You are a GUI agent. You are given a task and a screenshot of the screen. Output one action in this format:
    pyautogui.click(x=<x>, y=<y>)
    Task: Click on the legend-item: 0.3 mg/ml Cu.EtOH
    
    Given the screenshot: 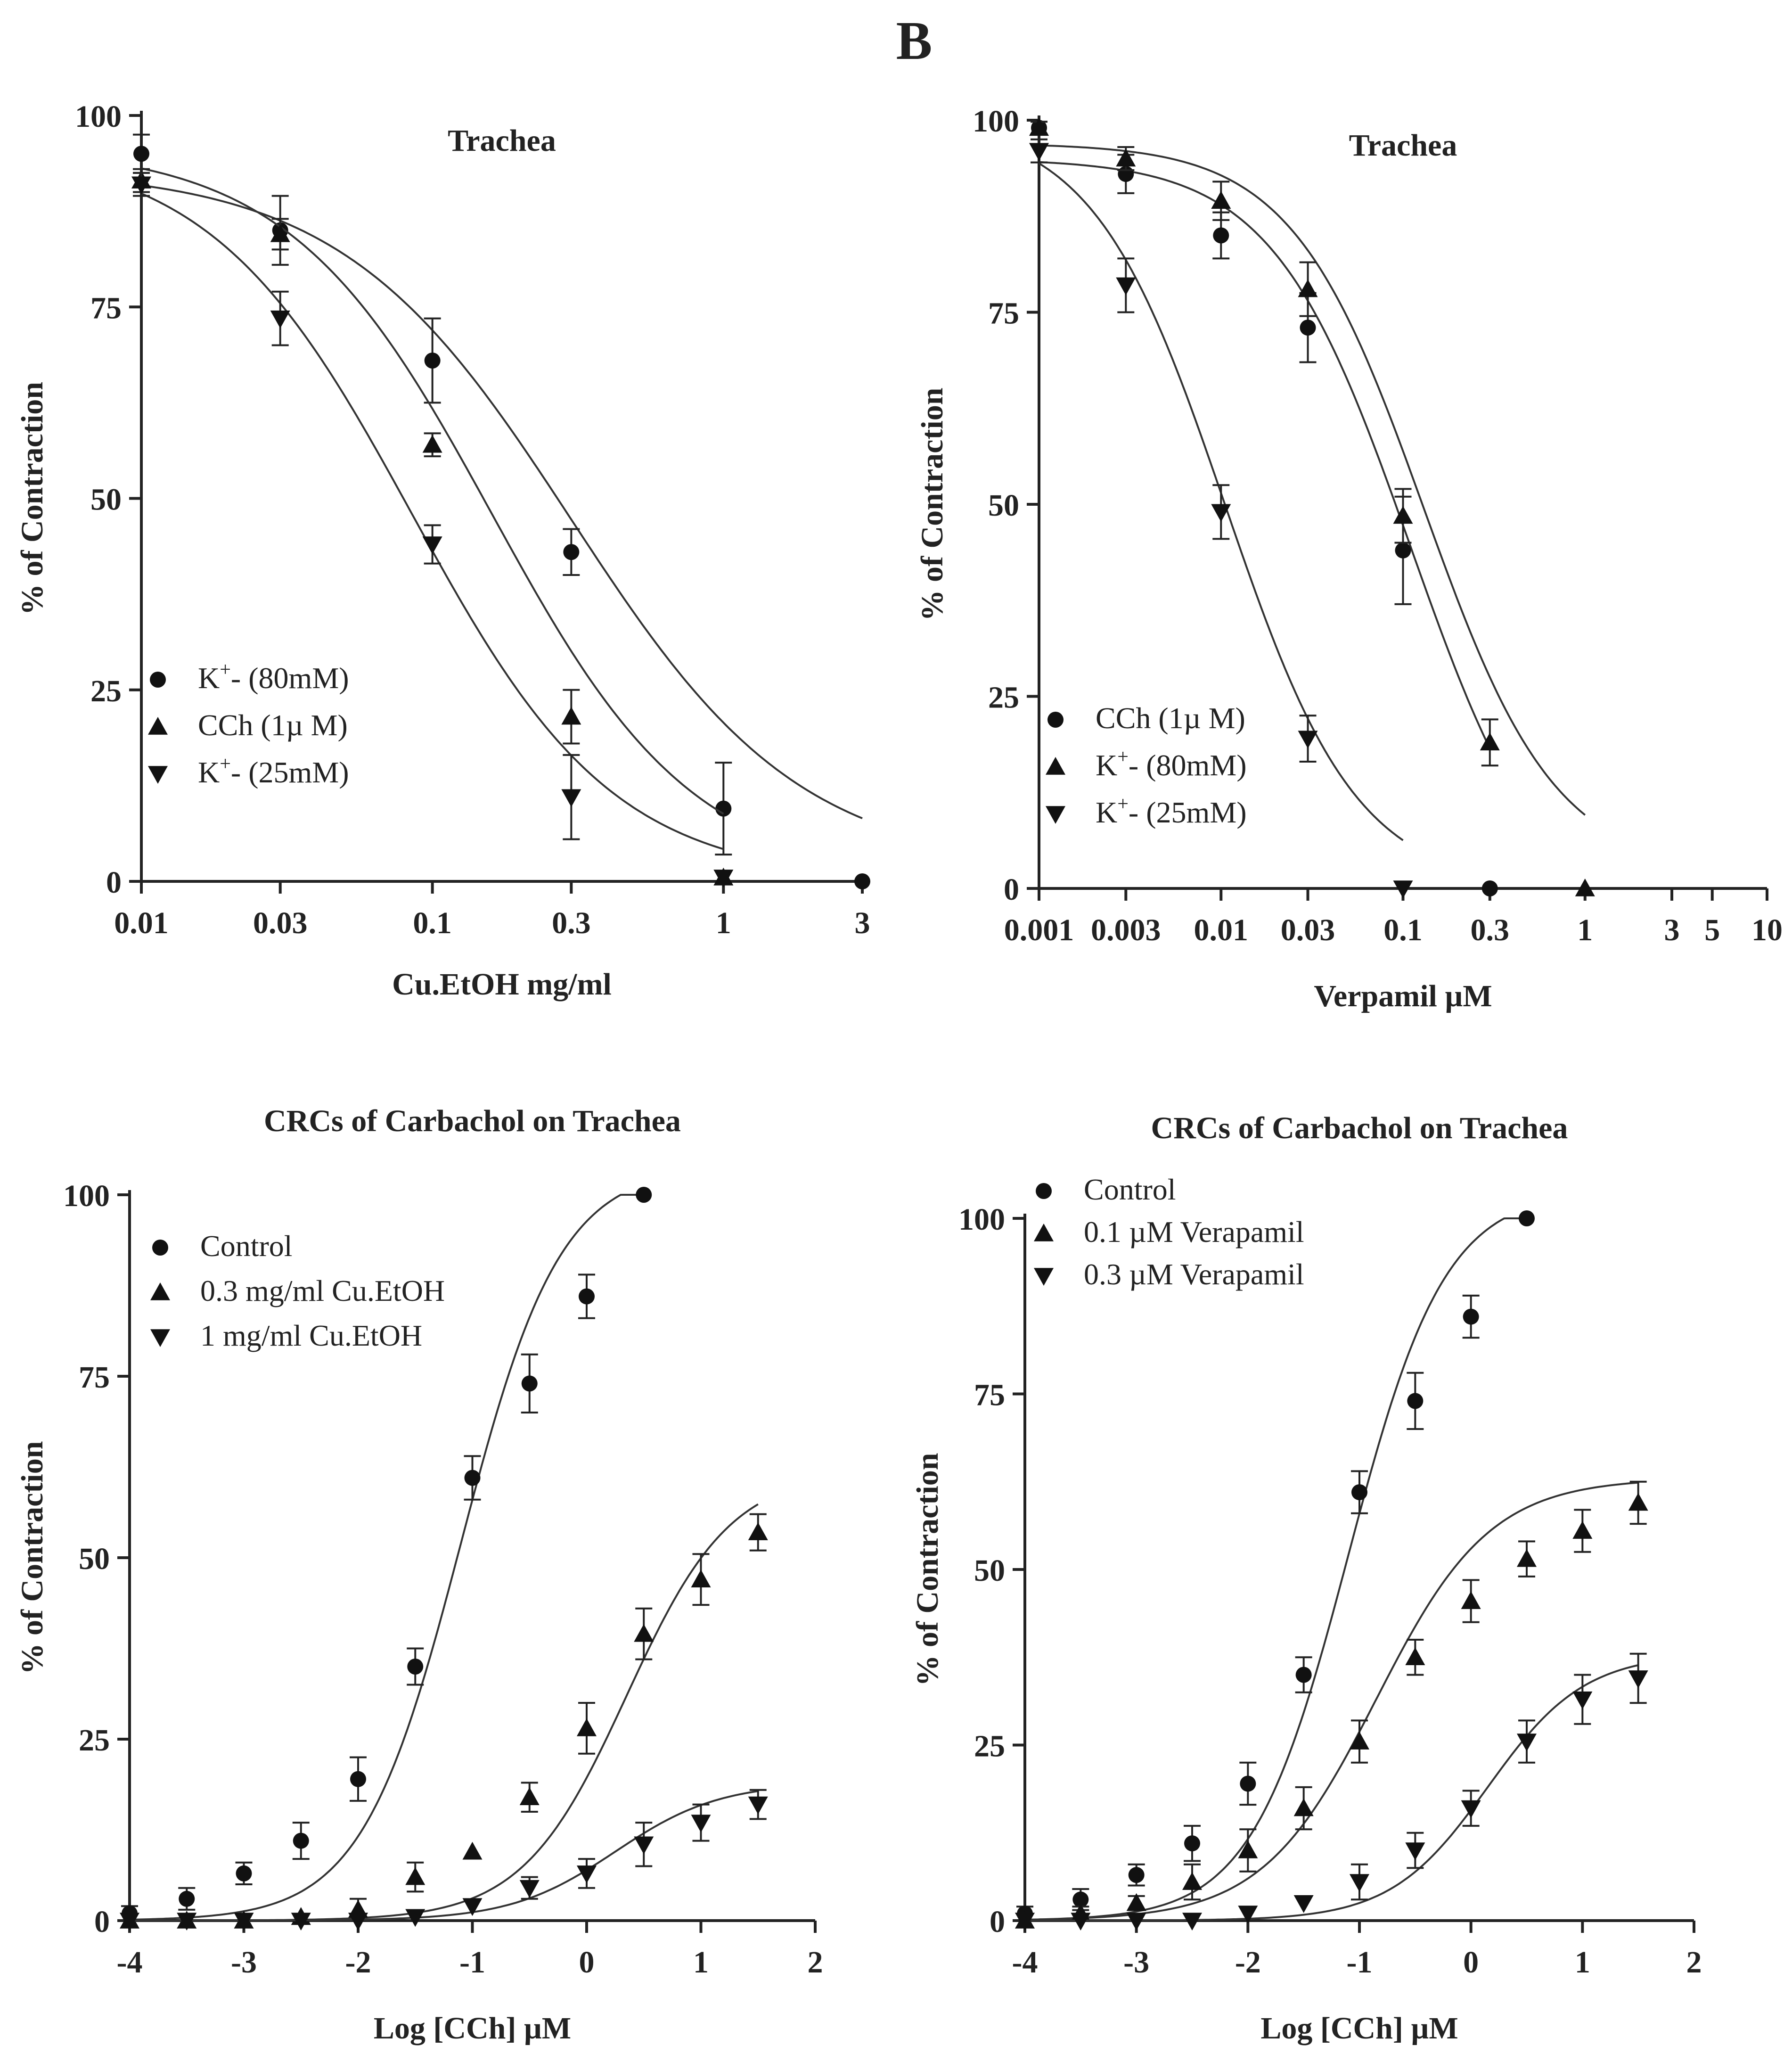 What is the action you would take?
    pyautogui.click(x=297, y=1290)
    